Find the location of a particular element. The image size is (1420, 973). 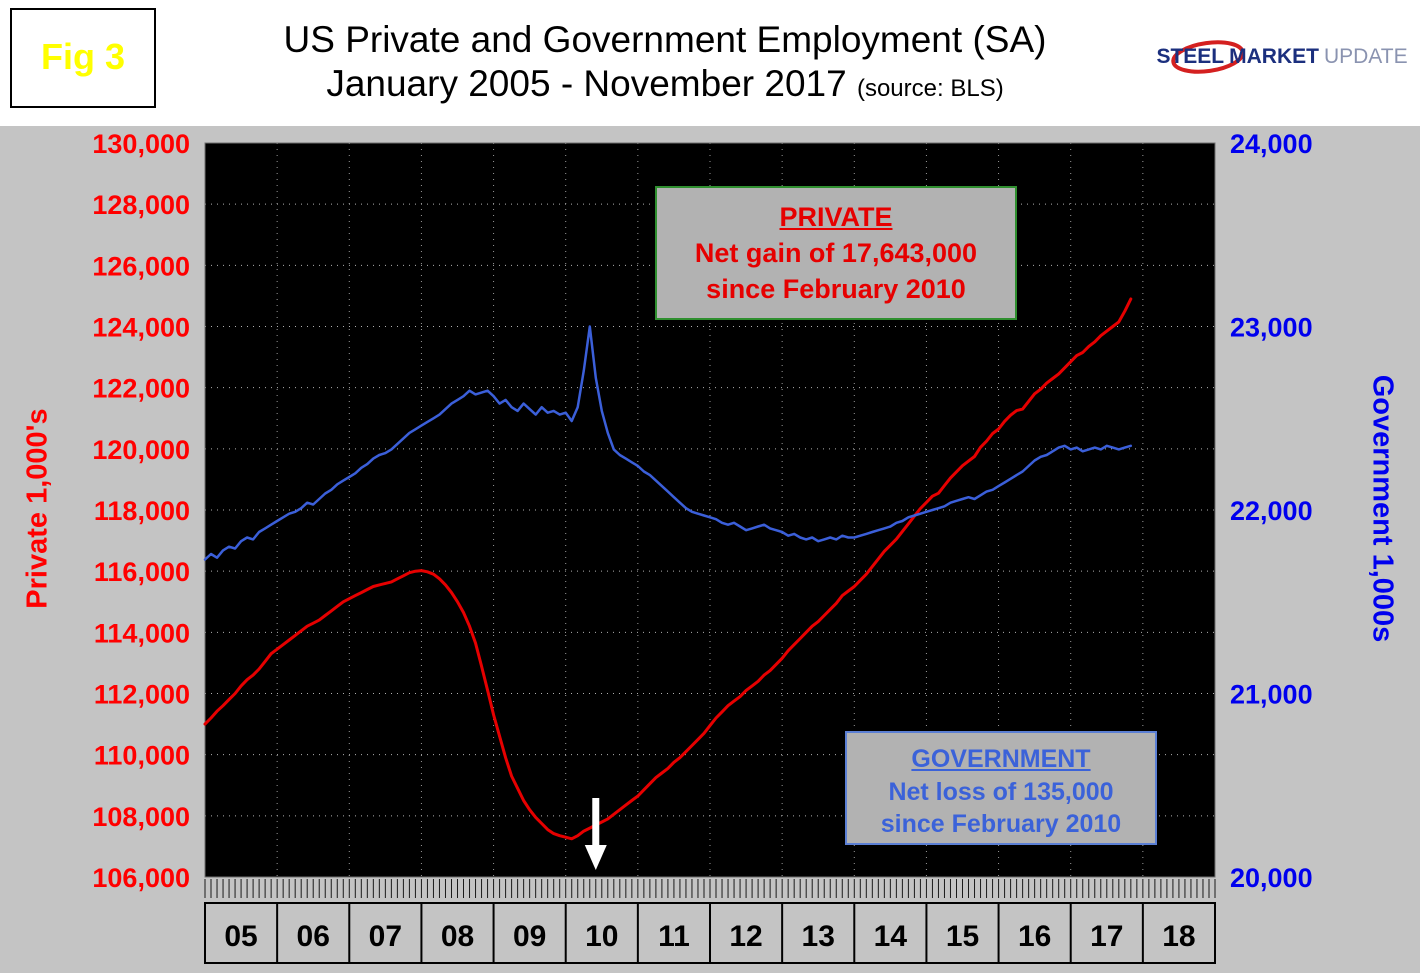

right-axis-title: Government 1,000s is located at coordinates (1382, 508).